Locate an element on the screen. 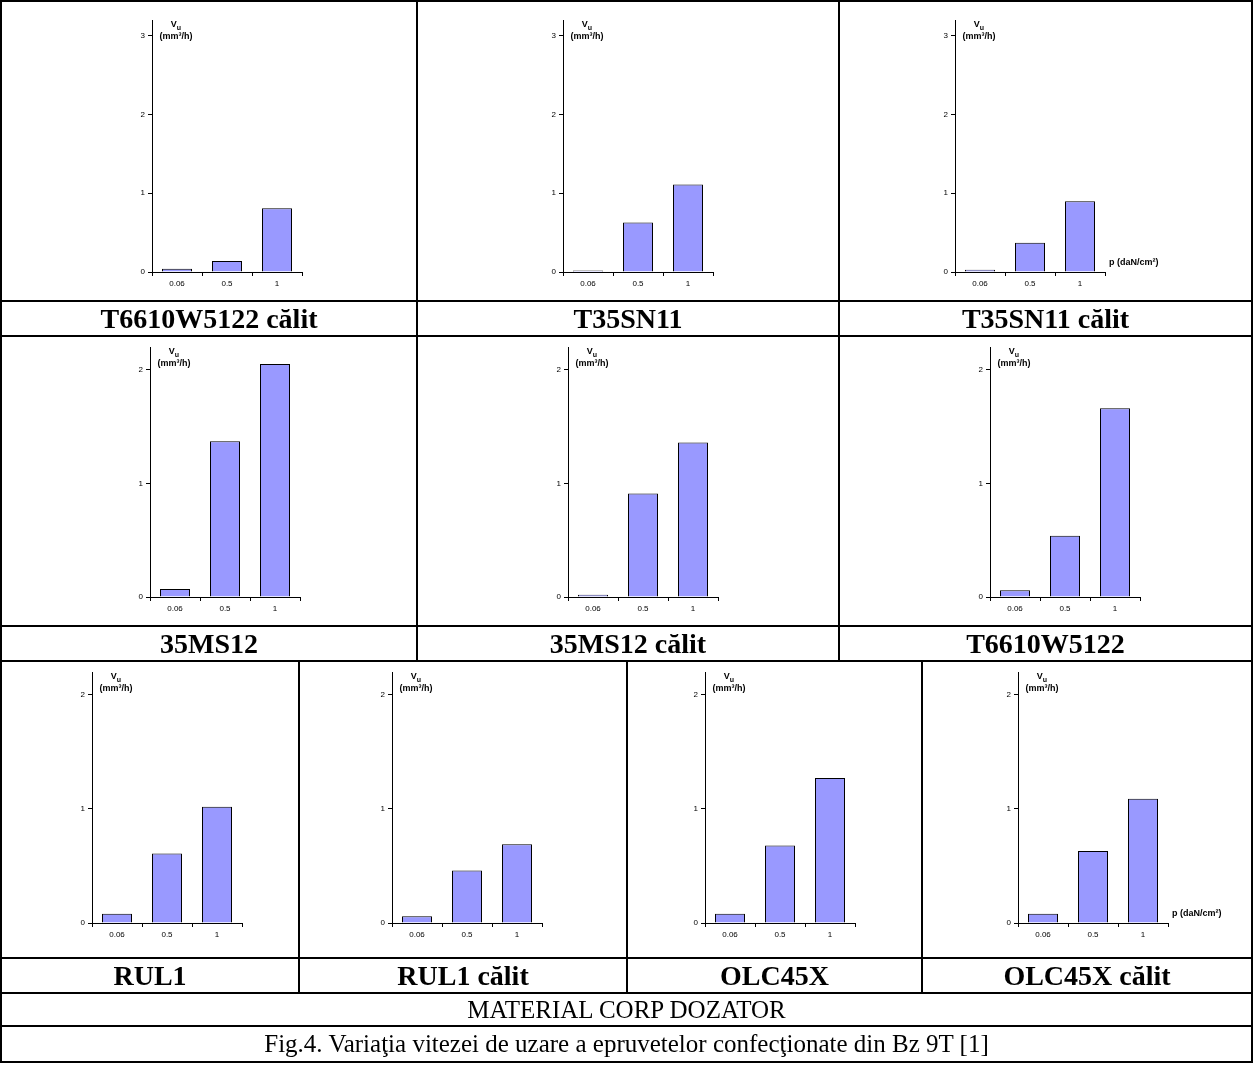 Image resolution: width=1253 pixels, height=1068 pixels. text: MATERIAL CORP DOZATOR is located at coordinates (626, 1009).